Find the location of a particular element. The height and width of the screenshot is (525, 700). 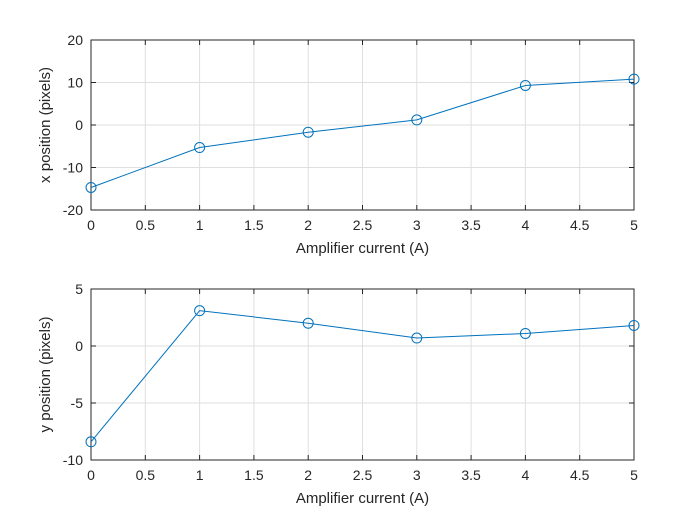

y-tick-label: 5 is located at coordinates (79, 289).